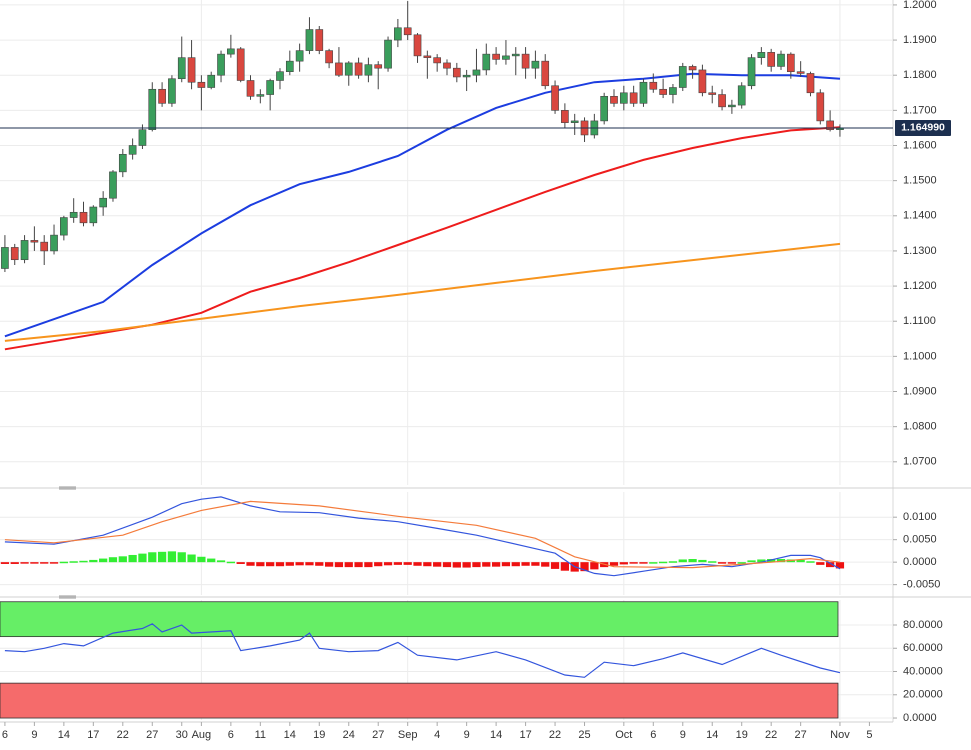 The image size is (971, 750). I want to click on x-tick-label: 30, so click(182, 735).